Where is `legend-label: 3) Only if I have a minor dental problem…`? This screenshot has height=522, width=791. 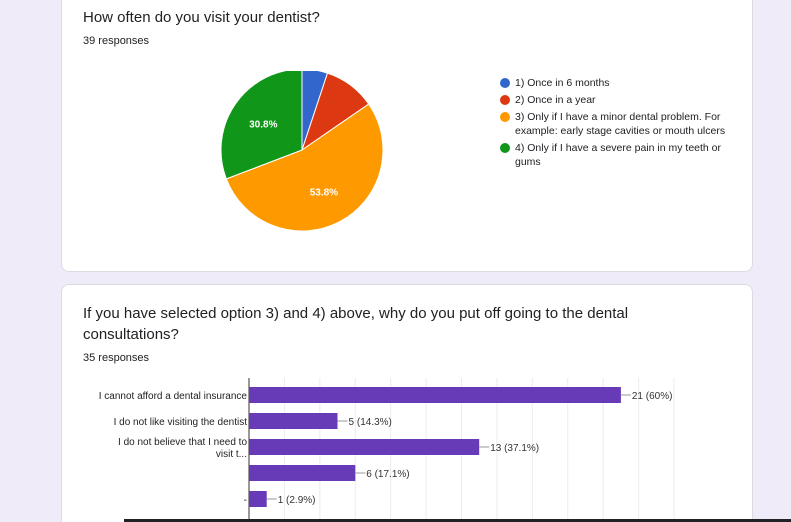
legend-label: 3) Only if I have a minor dental problem… is located at coordinates (620, 124).